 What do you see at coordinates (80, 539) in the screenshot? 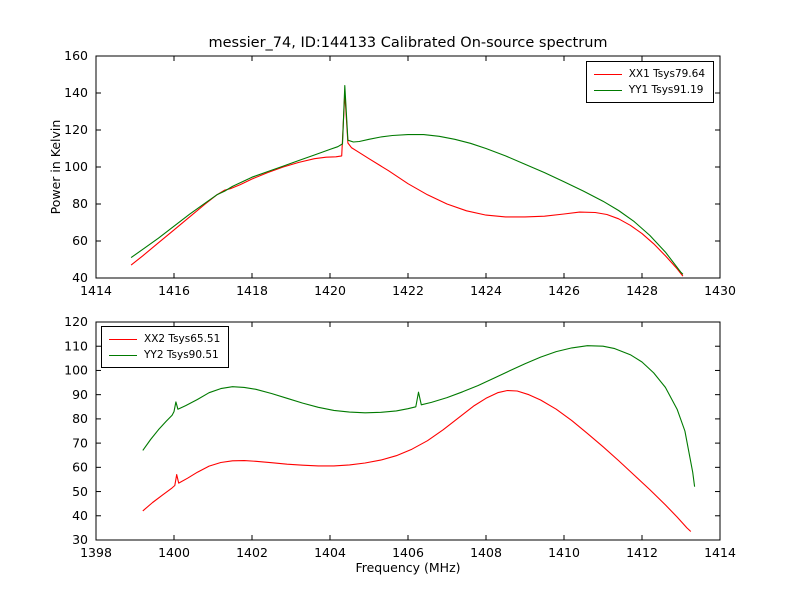
I see `y-tick-label: 30` at bounding box center [80, 539].